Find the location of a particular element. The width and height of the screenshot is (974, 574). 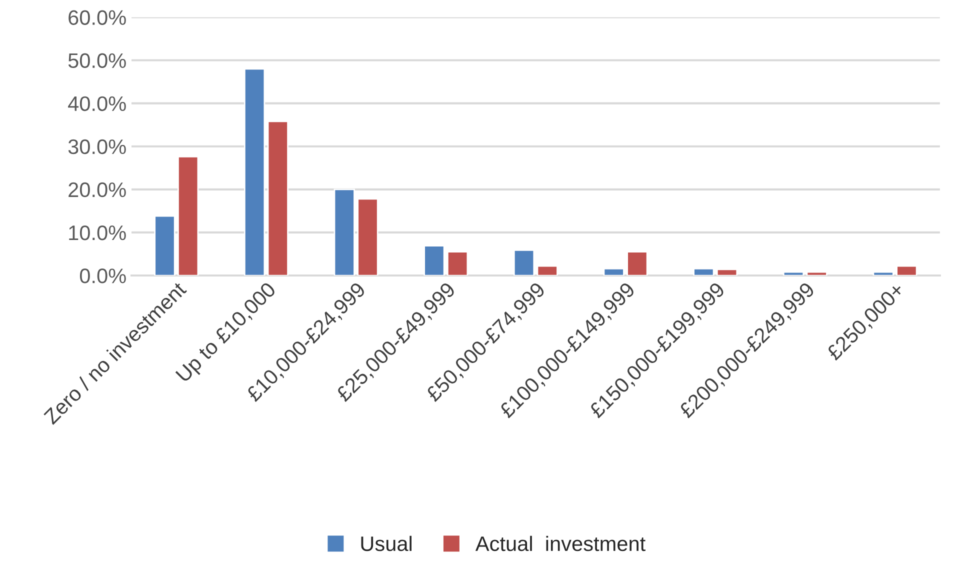

y-tick-label: 20.0% is located at coordinates (97, 190).